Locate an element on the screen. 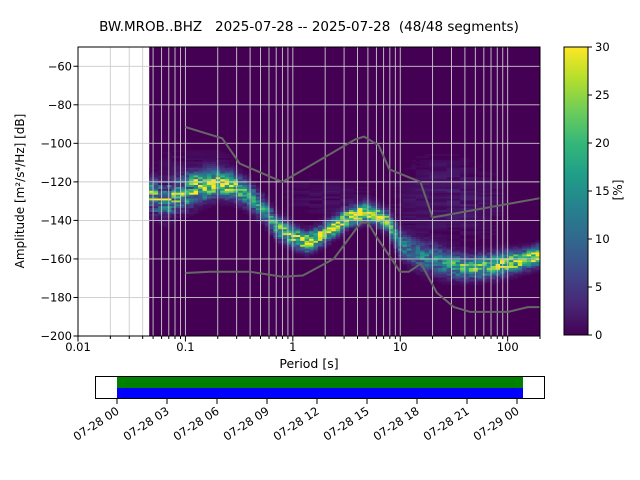 Image resolution: width=640 pixels, height=480 pixels. y-axis-label: Amplitude [m²/s⁴/Hz] [dB] is located at coordinates (20, 191).